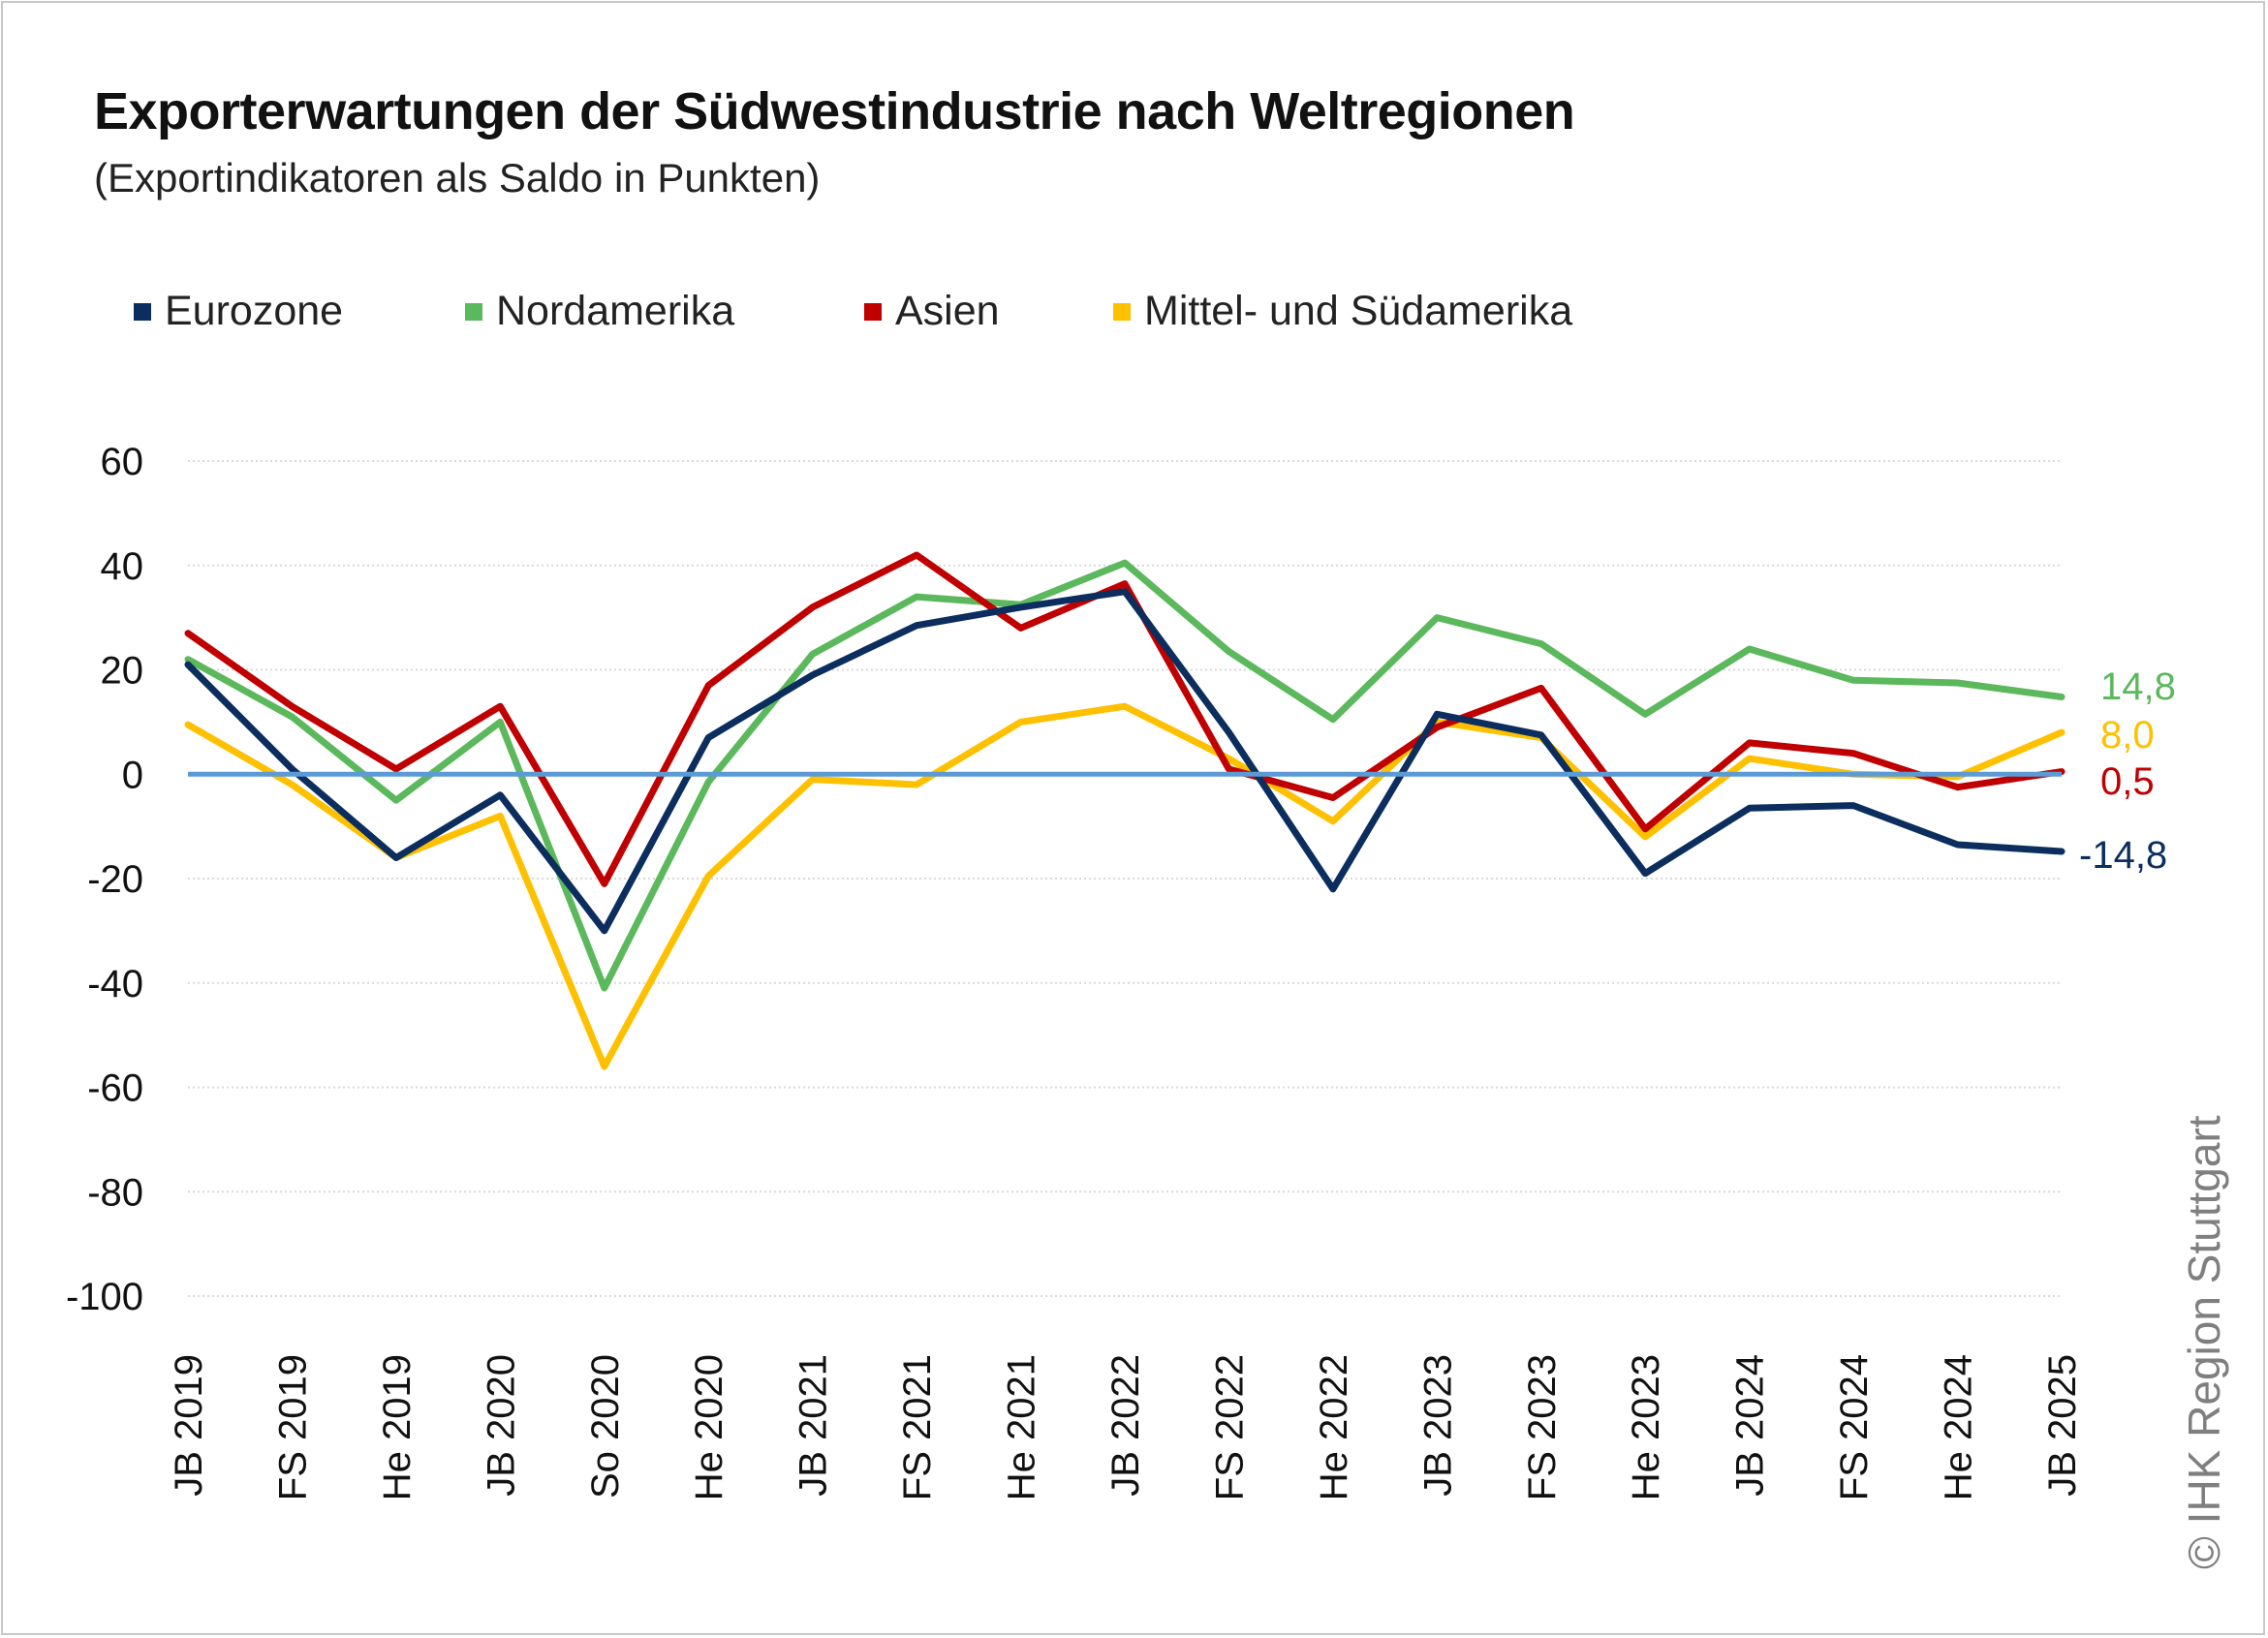 This screenshot has height=1638, width=2268. Describe the element at coordinates (1854, 1427) in the screenshot. I see `x-tick-label-fs-2024: FS 2024` at that location.